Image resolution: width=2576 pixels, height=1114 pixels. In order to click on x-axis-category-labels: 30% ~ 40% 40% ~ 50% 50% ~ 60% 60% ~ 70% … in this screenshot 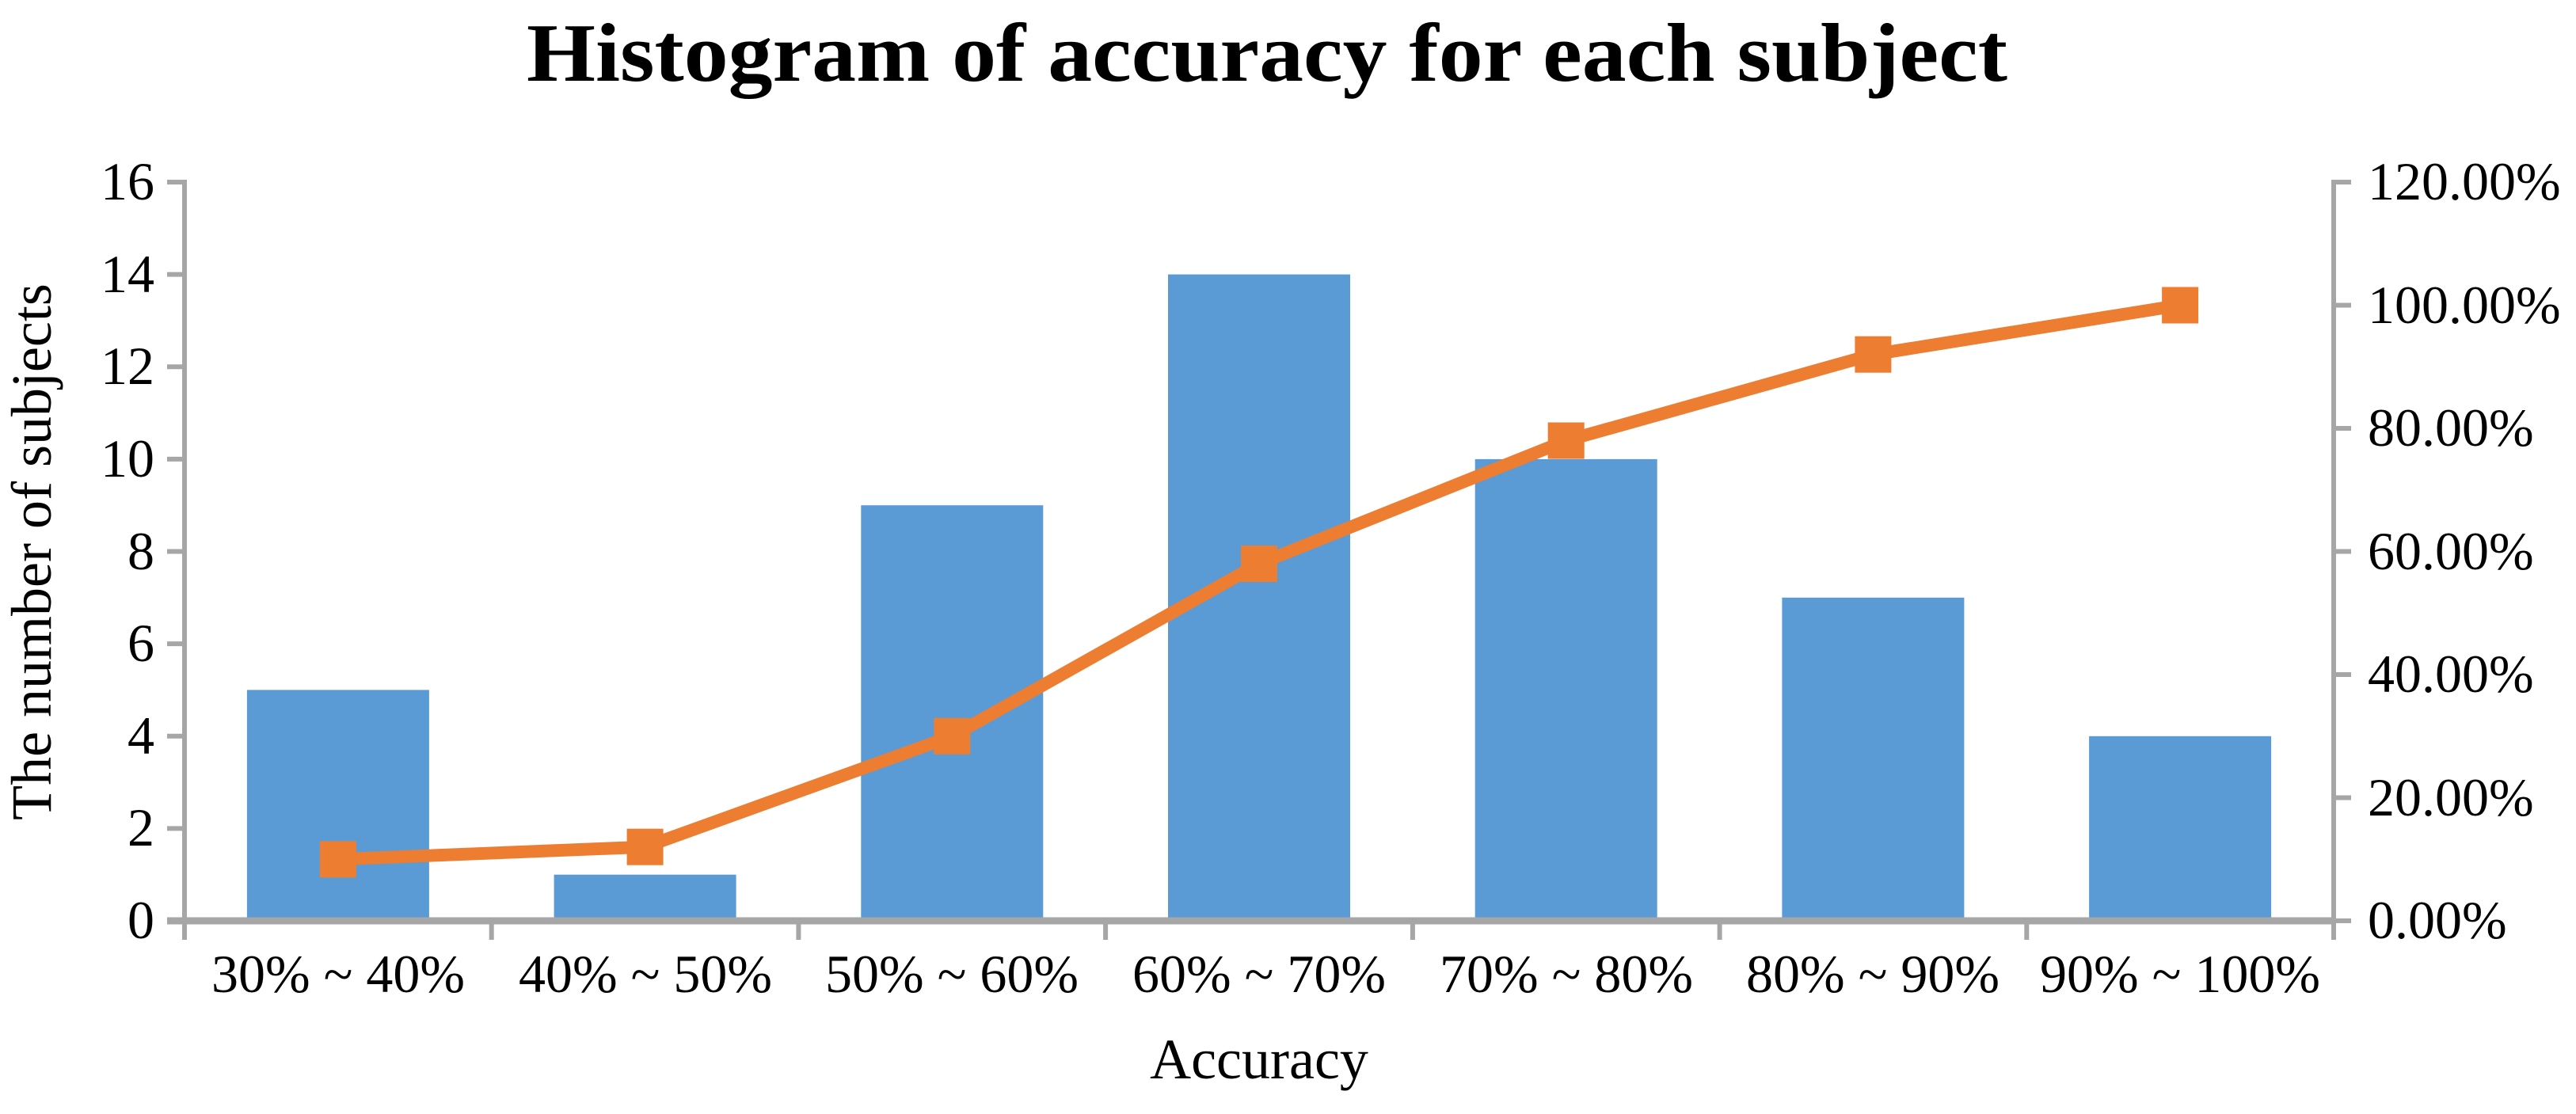, I will do `click(1265, 974)`.